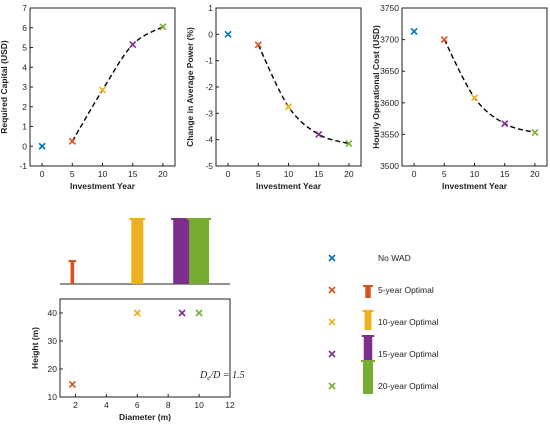 The image size is (550, 429). I want to click on legend-entry: 20-year Optimal, so click(383, 377).